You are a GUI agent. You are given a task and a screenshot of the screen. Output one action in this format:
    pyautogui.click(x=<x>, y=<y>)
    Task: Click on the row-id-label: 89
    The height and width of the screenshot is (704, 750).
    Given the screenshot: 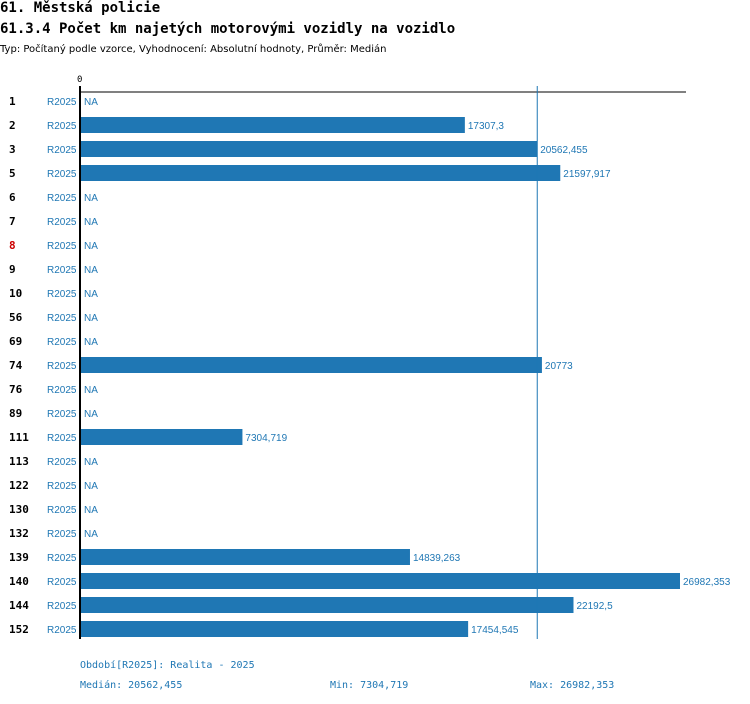 What is the action you would take?
    pyautogui.click(x=15, y=413)
    